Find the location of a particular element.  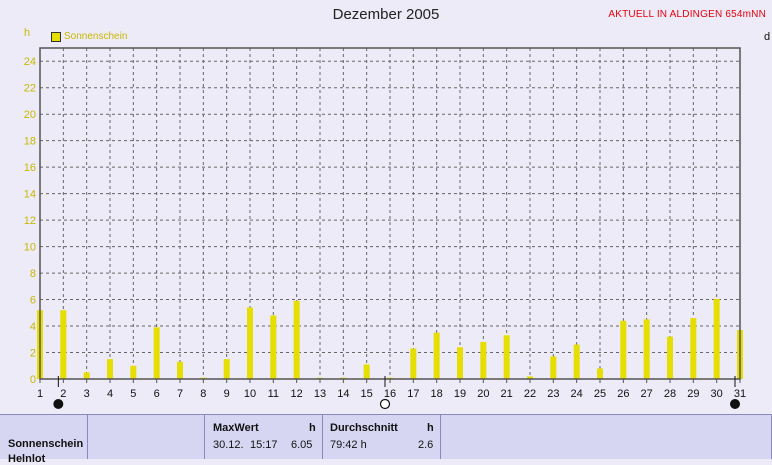

max-value: 6.05 is located at coordinates (302, 445).